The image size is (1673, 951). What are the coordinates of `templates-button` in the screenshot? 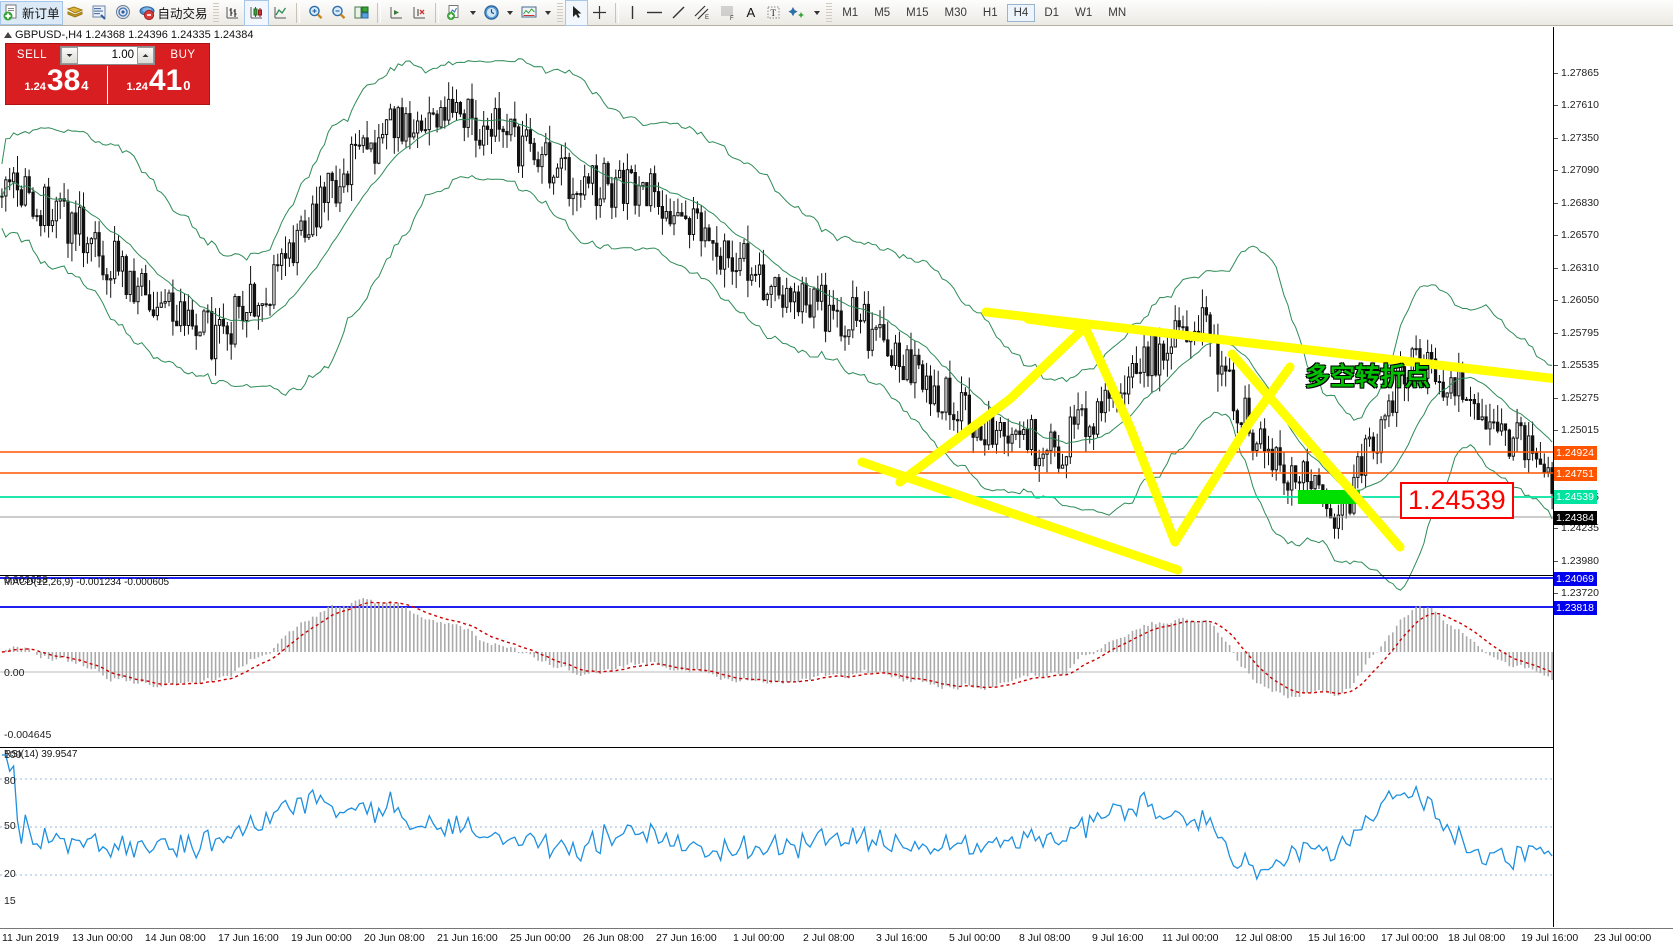 It's located at (529, 13).